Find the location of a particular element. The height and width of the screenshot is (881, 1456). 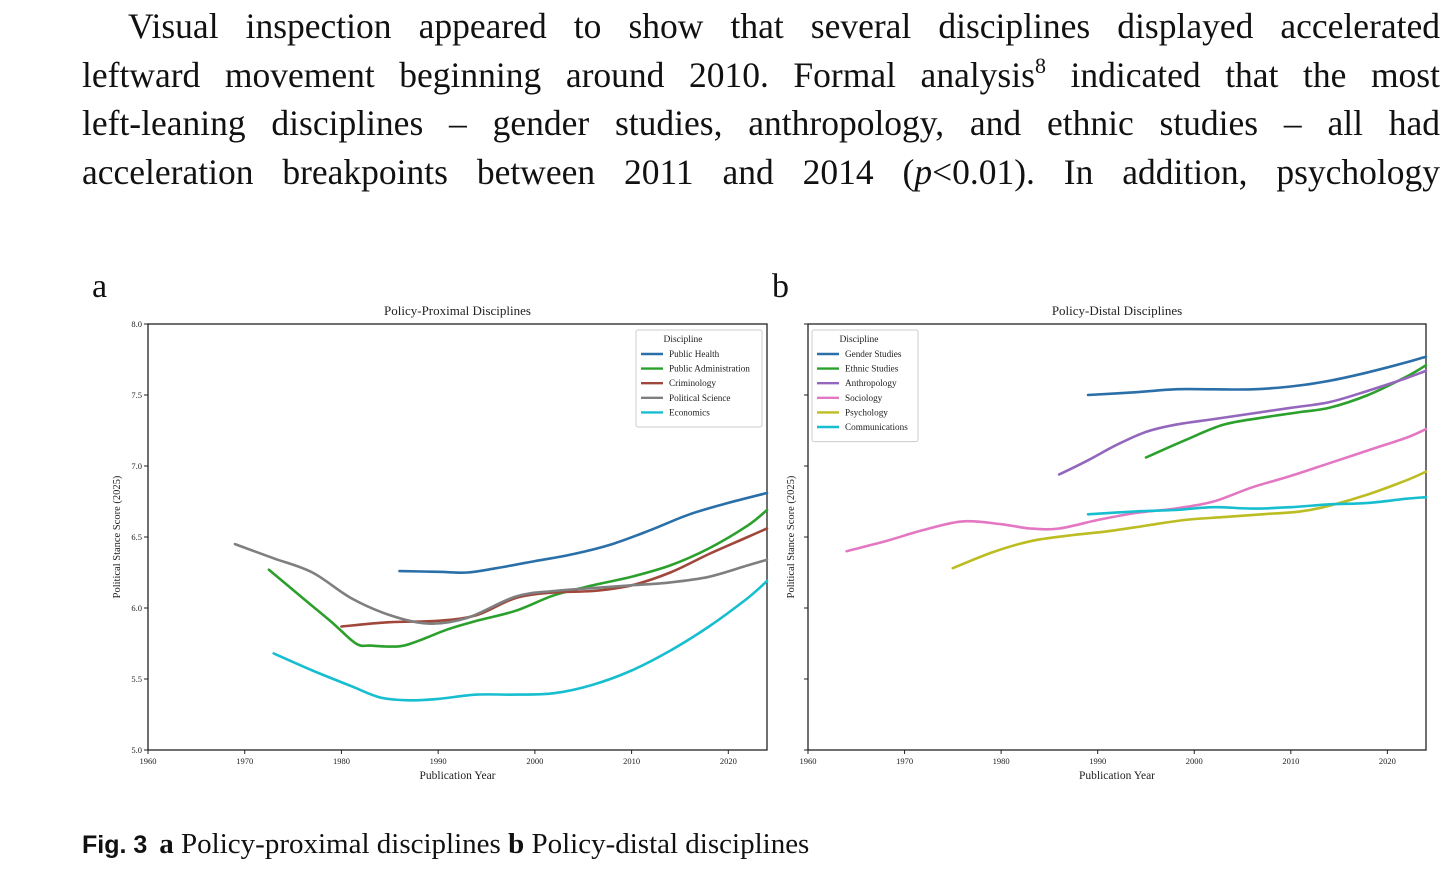

series-line-economics is located at coordinates (520, 640).